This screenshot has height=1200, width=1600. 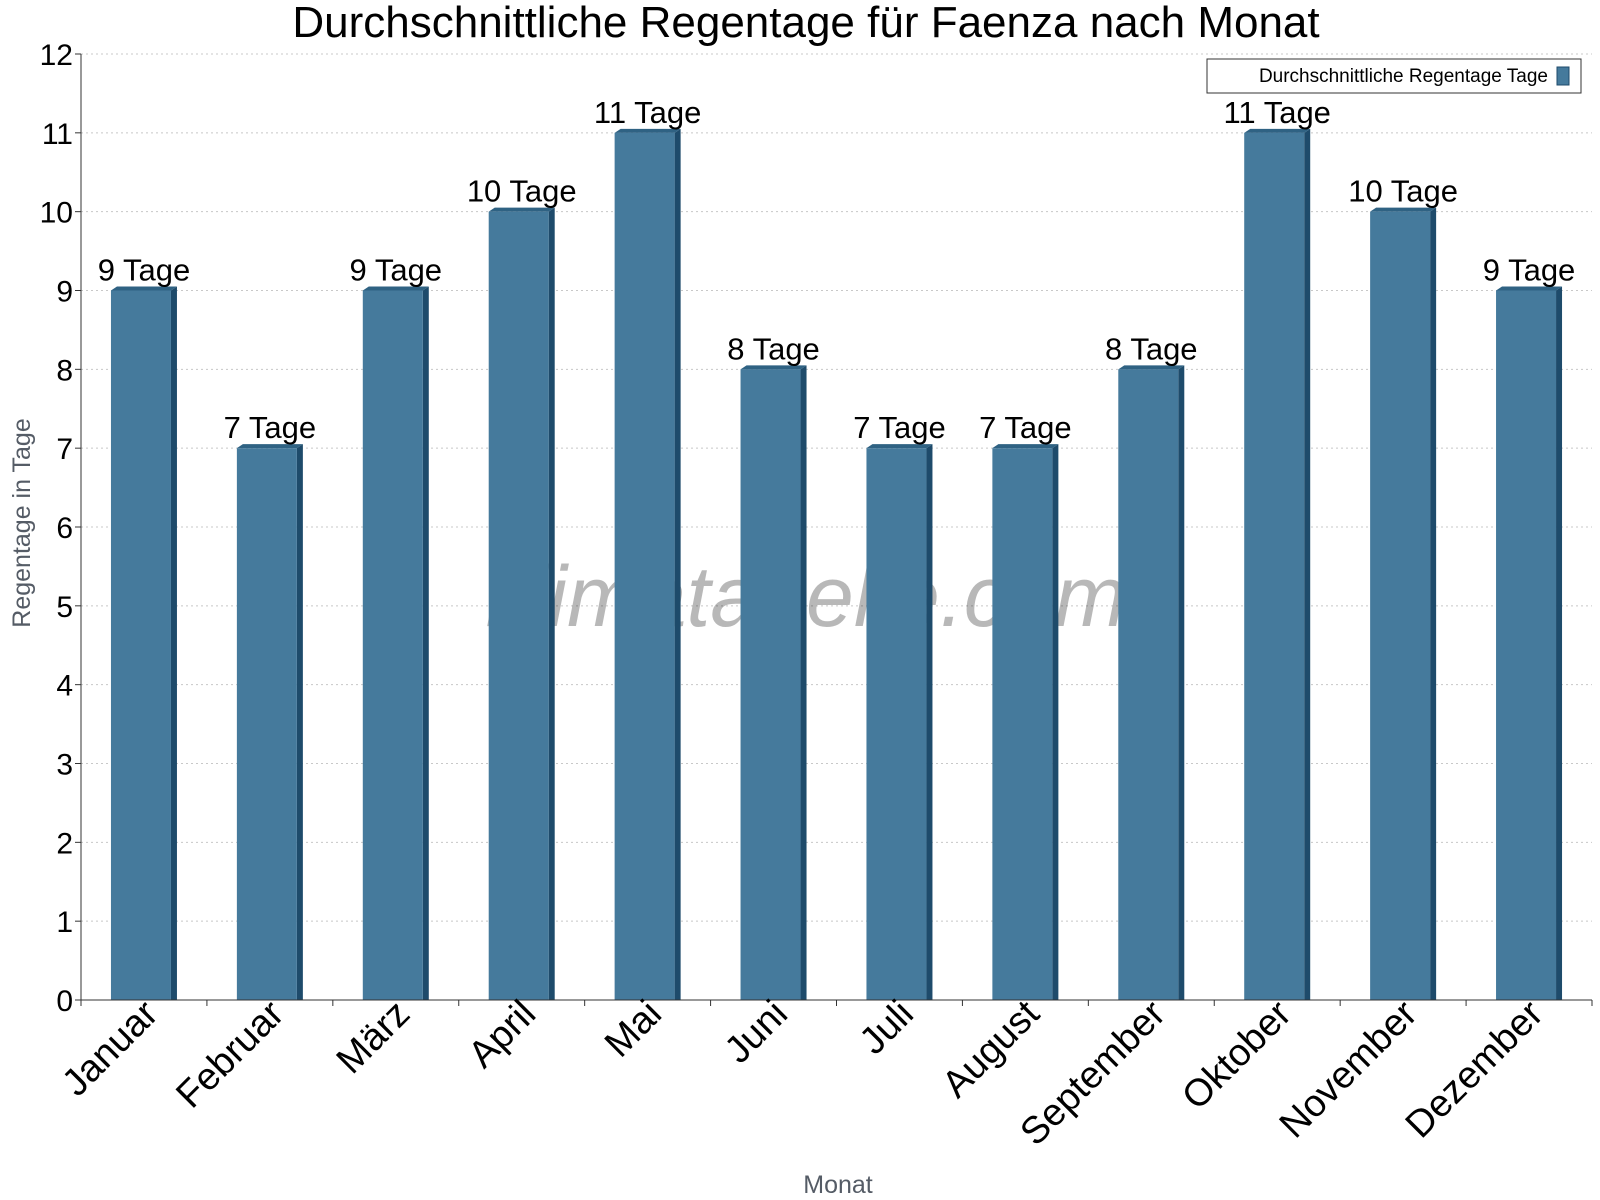 I want to click on legend: Durchschnittliche Regentage Tage, so click(x=1394, y=76).